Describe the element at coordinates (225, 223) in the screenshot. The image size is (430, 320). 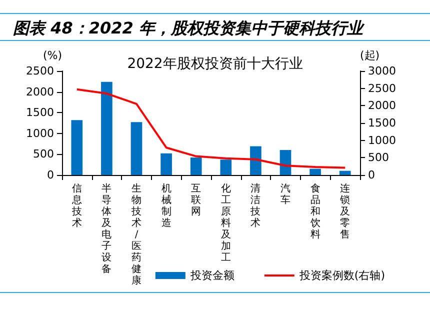
I see `x-tick-label: 化工原料及加工` at that location.